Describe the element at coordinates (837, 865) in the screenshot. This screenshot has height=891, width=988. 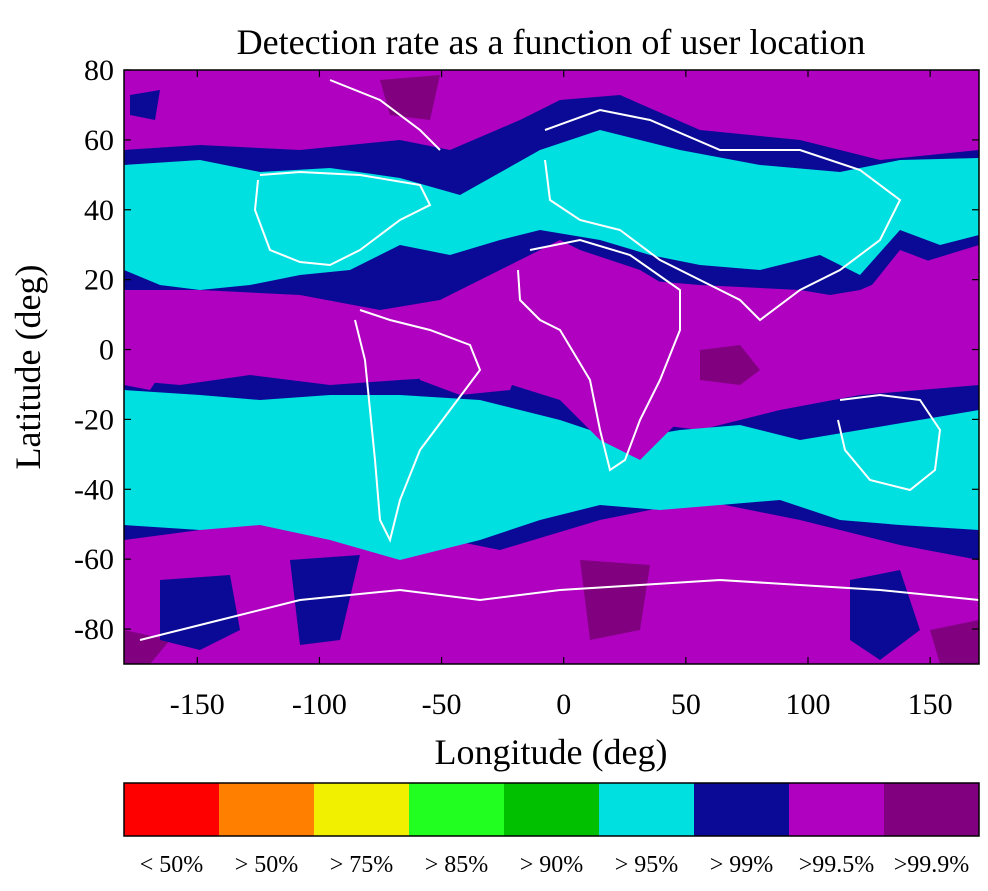
I see `colorbar-label: >99.5%` at that location.